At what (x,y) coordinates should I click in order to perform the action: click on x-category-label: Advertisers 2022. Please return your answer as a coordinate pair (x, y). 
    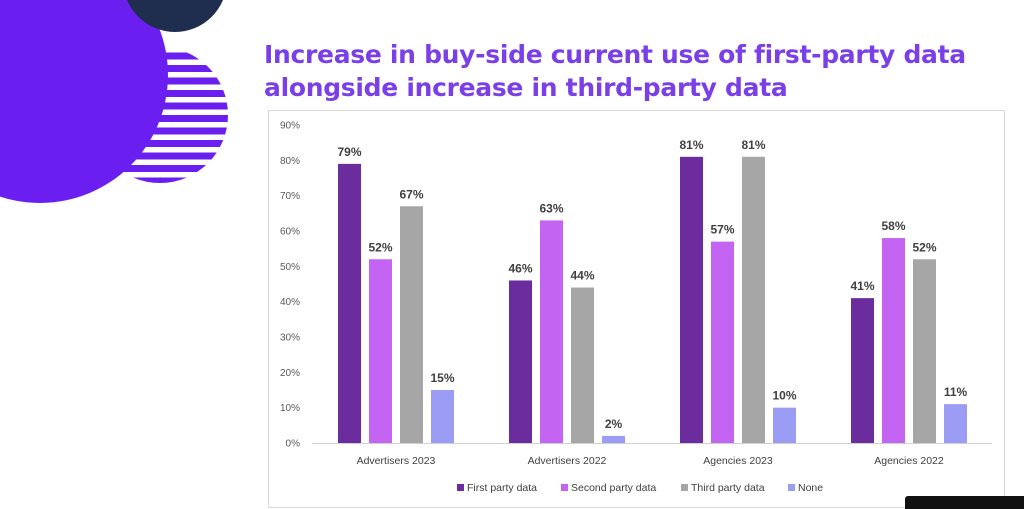
    Looking at the image, I should click on (567, 461).